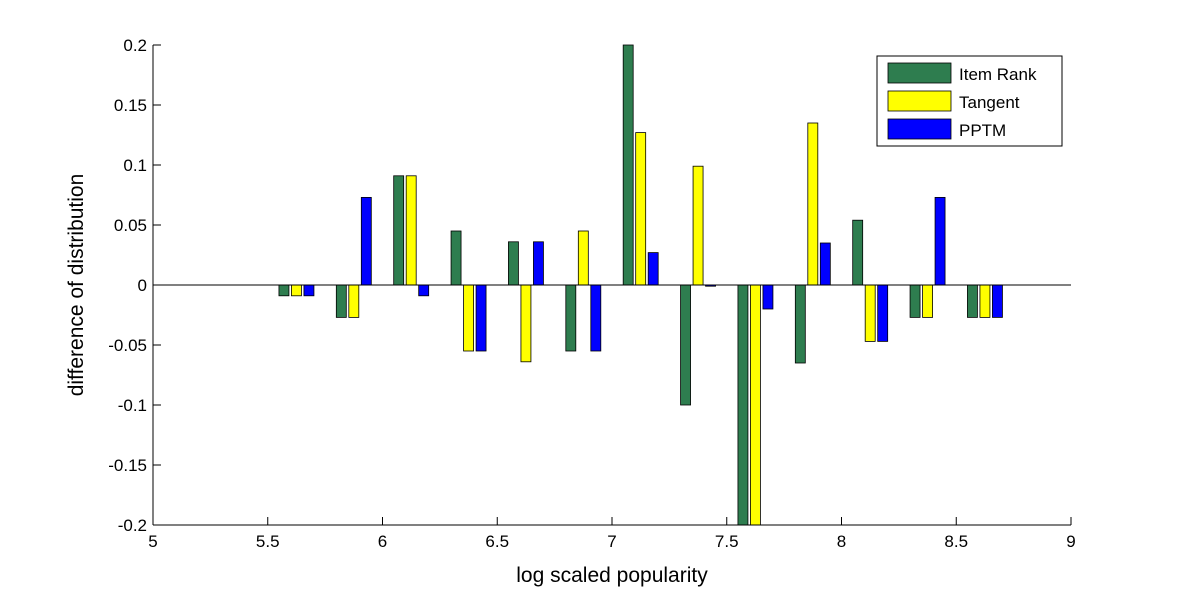 The width and height of the screenshot is (1183, 591). What do you see at coordinates (135, 165) in the screenshot?
I see `y-tick-label-2: 0.1` at bounding box center [135, 165].